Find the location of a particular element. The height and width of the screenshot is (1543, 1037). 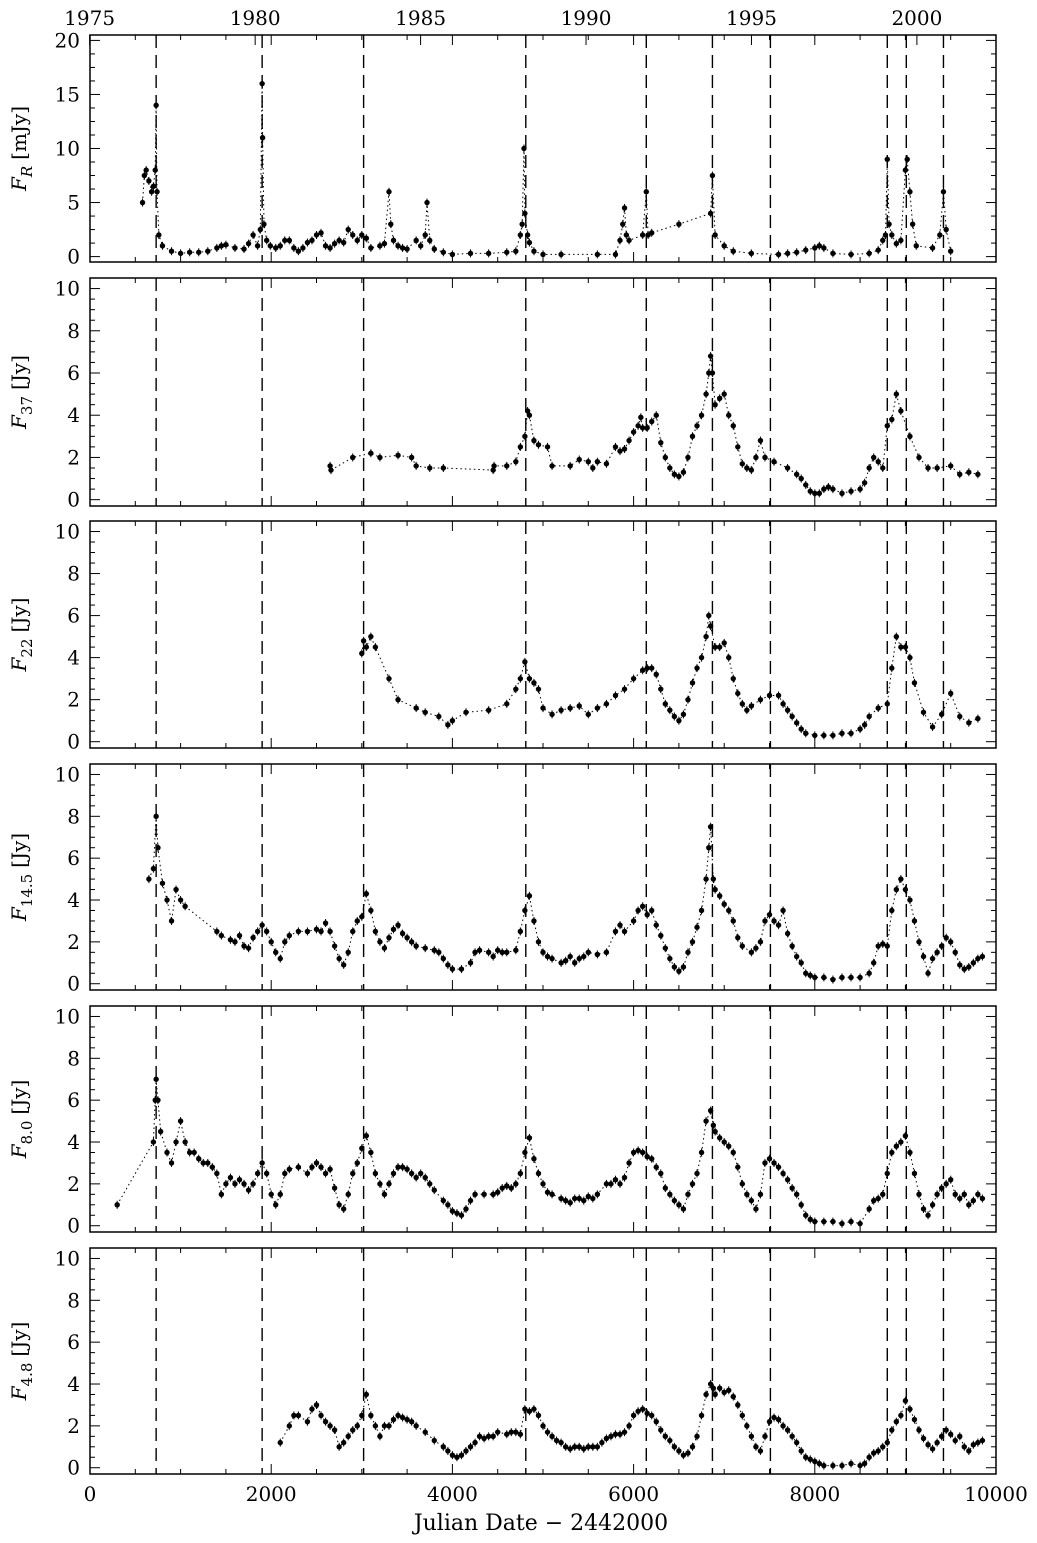

y-axis-label: F14.5 [Jy] is located at coordinates (21, 877).